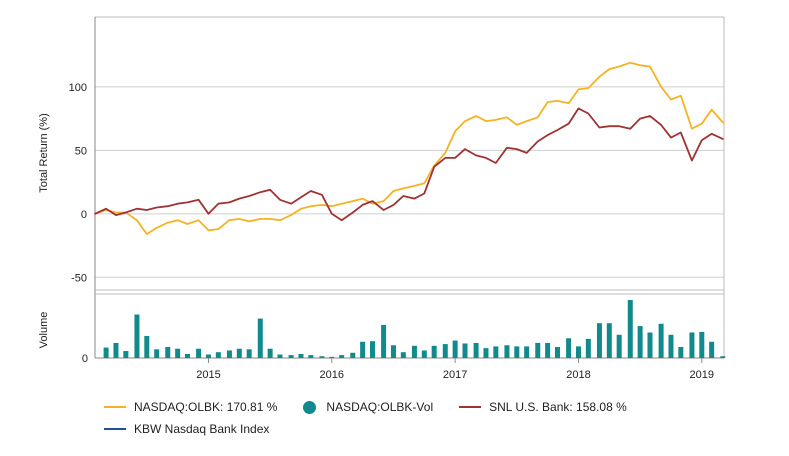  Describe the element at coordinates (558, 407) in the screenshot. I see `legend-label-snl-bank: SNL U.S. Bank: 158.08 %` at that location.